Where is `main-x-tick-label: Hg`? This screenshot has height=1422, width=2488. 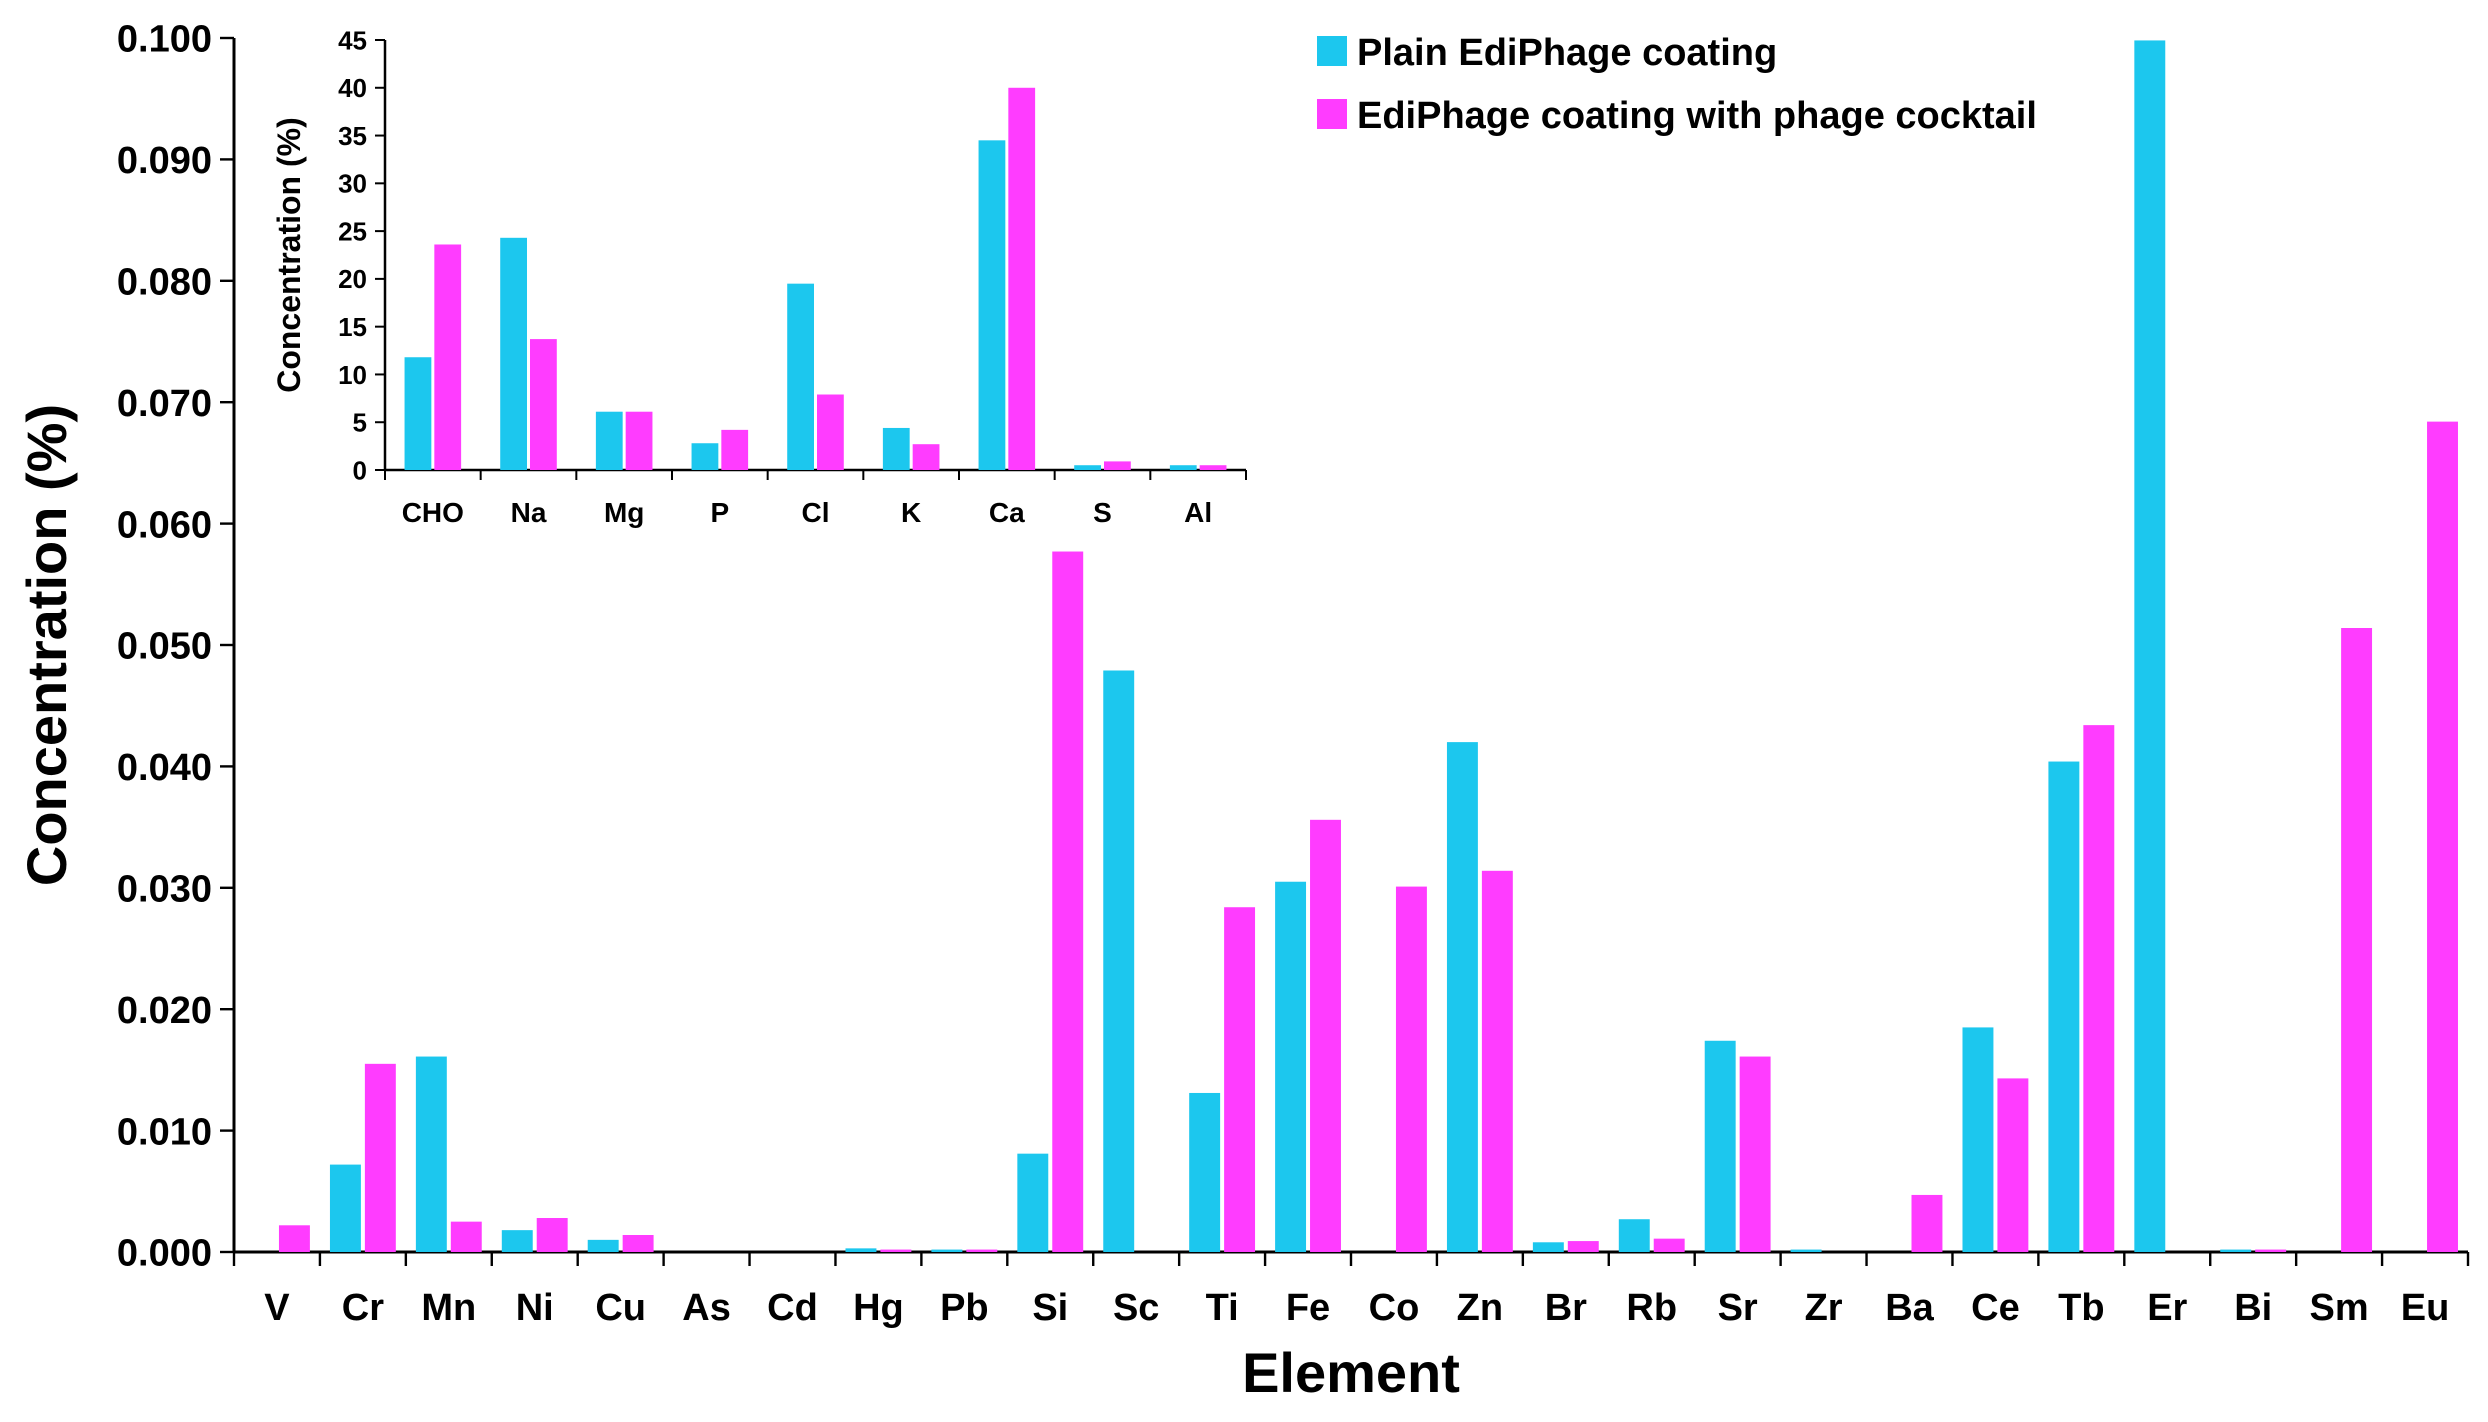 main-x-tick-label: Hg is located at coordinates (878, 1308).